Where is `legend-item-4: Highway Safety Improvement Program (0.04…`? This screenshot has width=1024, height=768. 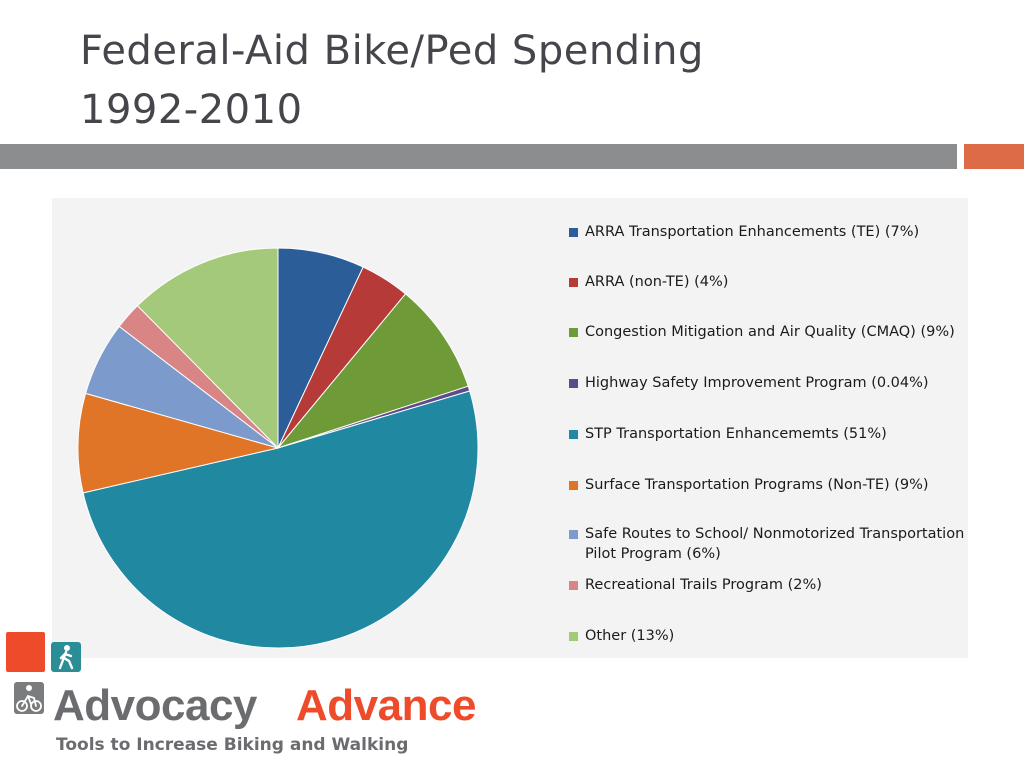
legend-item-4: Highway Safety Improvement Program (0.04… is located at coordinates (767, 383).